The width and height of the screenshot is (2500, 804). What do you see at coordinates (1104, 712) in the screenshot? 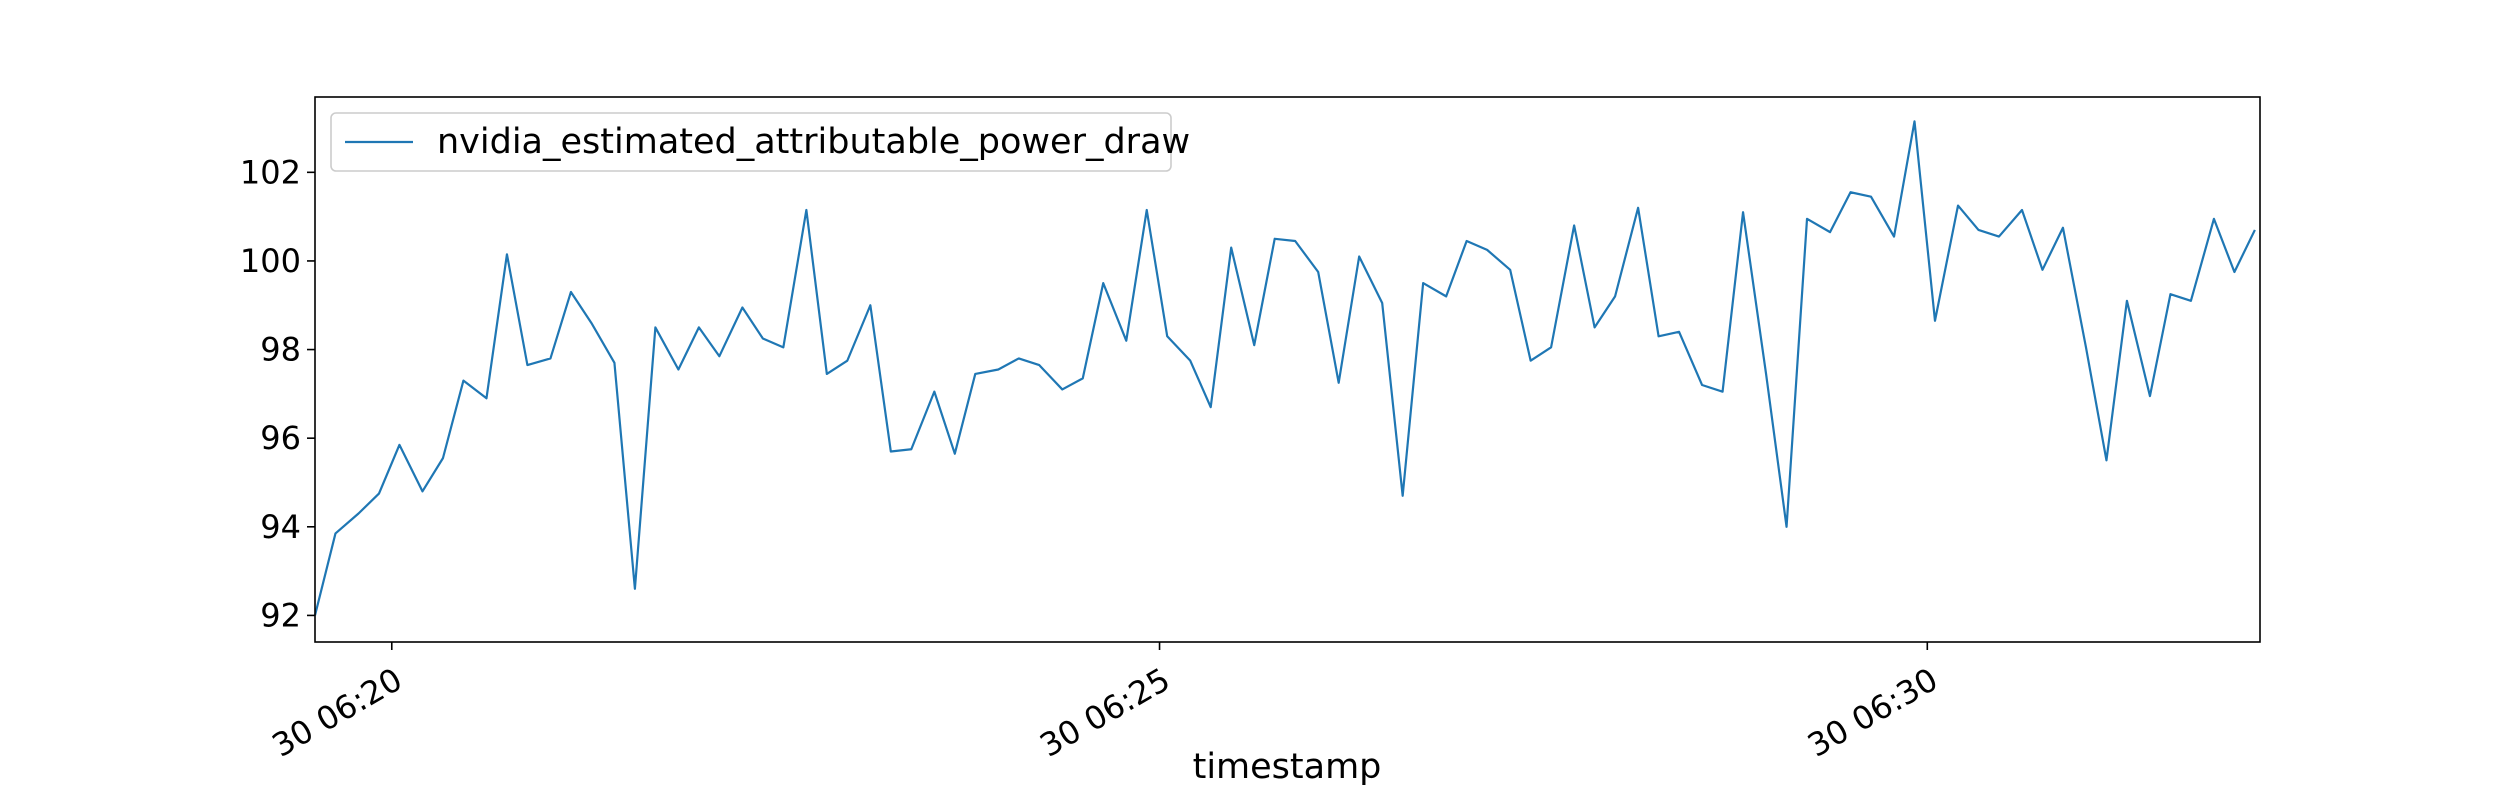
I see `x-tick-label: 30 06:25` at bounding box center [1104, 712].